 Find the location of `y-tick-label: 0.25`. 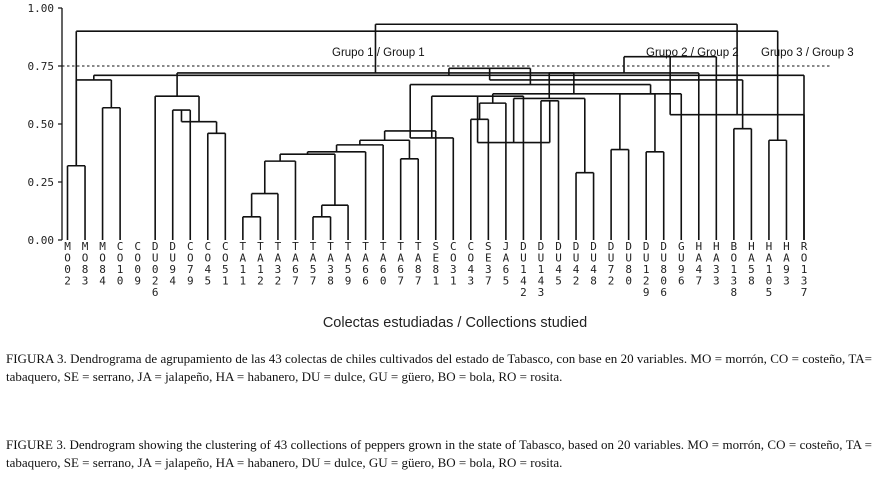

y-tick-label: 0.25 is located at coordinates (41, 182).